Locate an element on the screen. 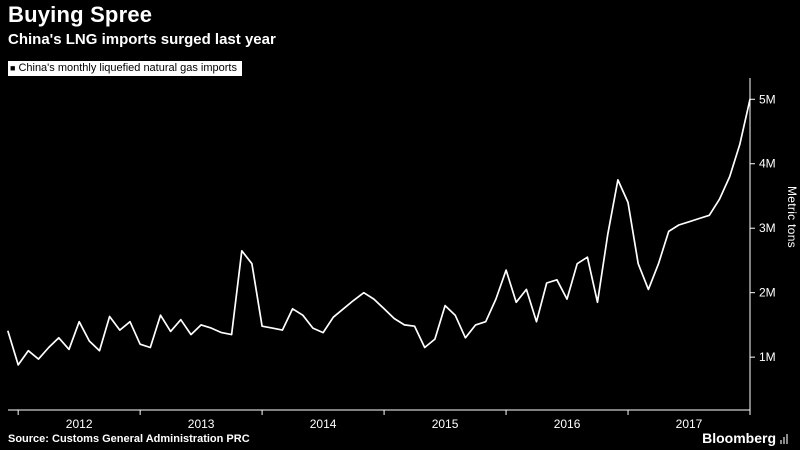 The image size is (800, 450). x-tick-label: 2014 is located at coordinates (323, 424).